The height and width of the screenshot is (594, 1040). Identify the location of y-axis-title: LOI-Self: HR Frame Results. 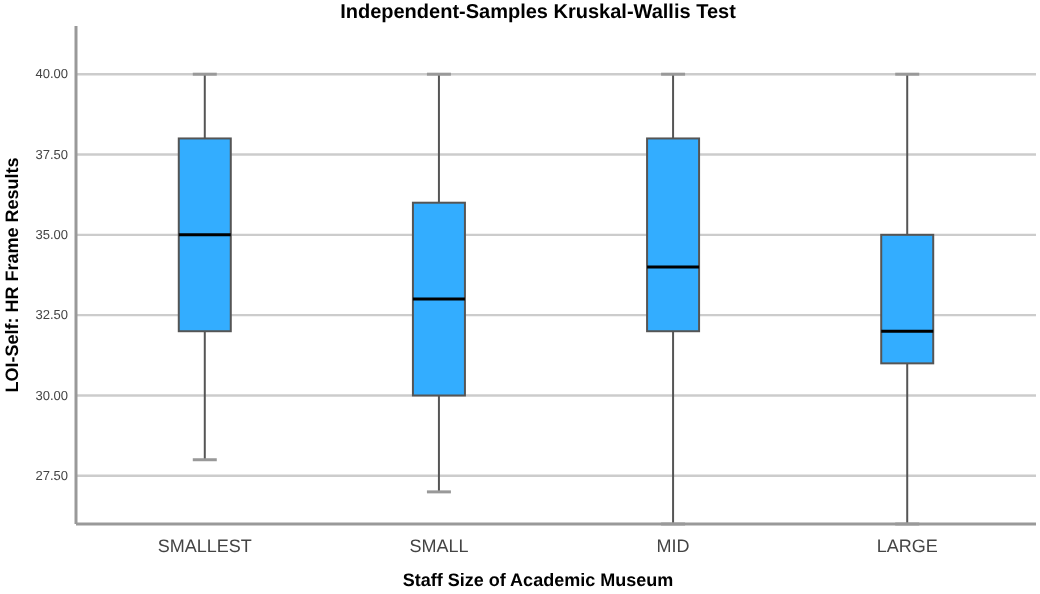
(12, 275).